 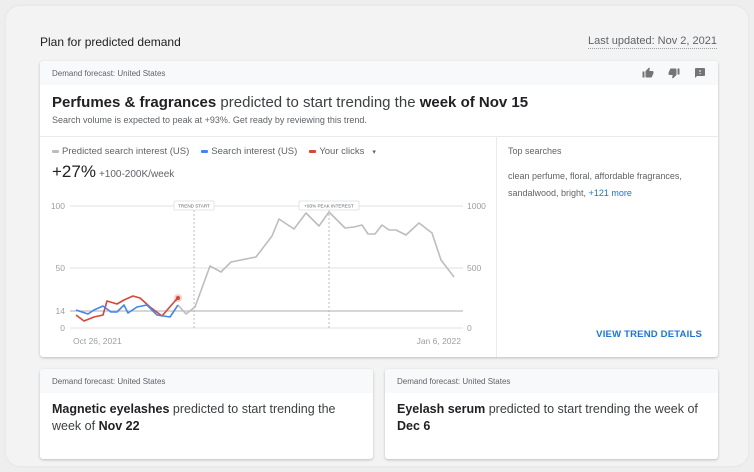 I want to click on thumbs-down-icon, so click(x=674, y=73).